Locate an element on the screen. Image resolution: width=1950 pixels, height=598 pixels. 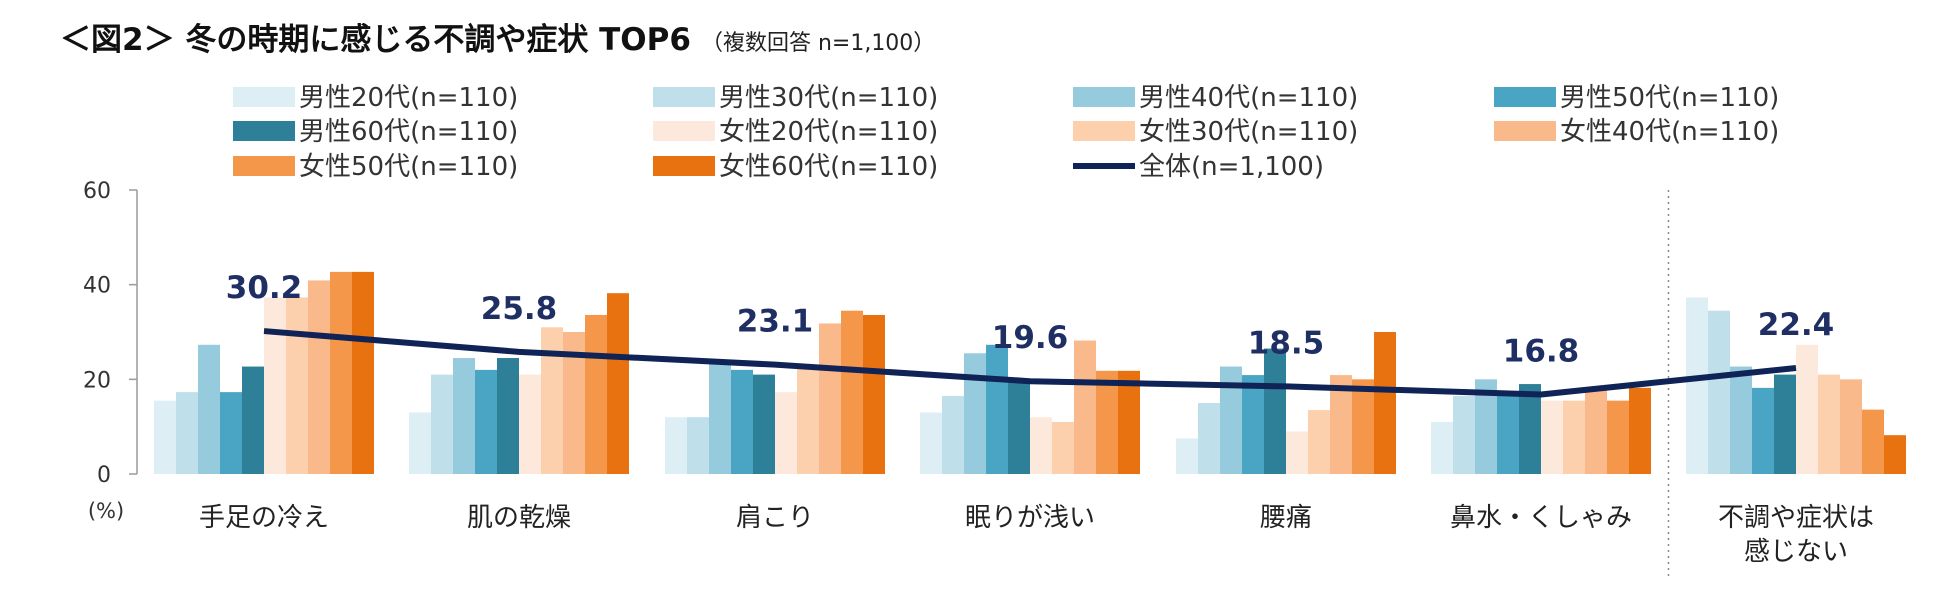
y-tick-label: 0 is located at coordinates (104, 475).